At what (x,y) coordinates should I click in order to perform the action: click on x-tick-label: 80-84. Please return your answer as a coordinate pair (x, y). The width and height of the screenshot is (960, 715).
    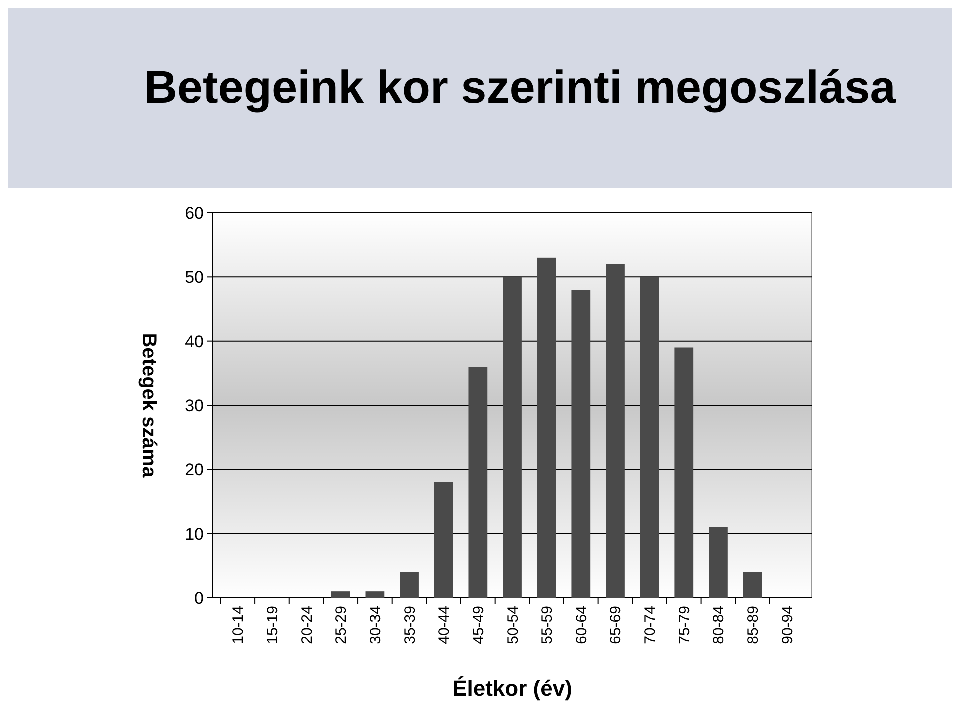
    Looking at the image, I should click on (719, 625).